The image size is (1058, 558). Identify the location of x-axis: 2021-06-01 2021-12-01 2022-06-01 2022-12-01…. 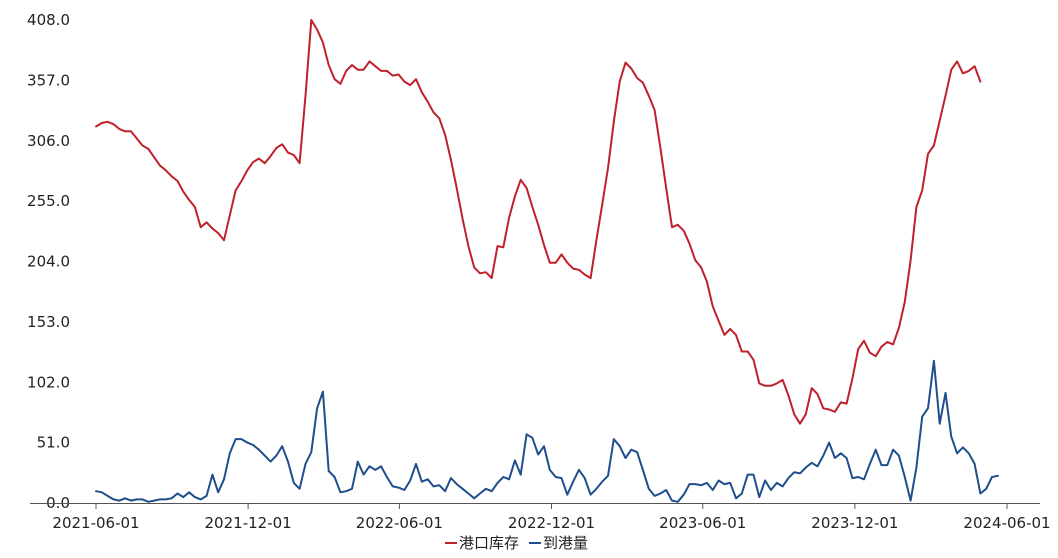
(540, 517).